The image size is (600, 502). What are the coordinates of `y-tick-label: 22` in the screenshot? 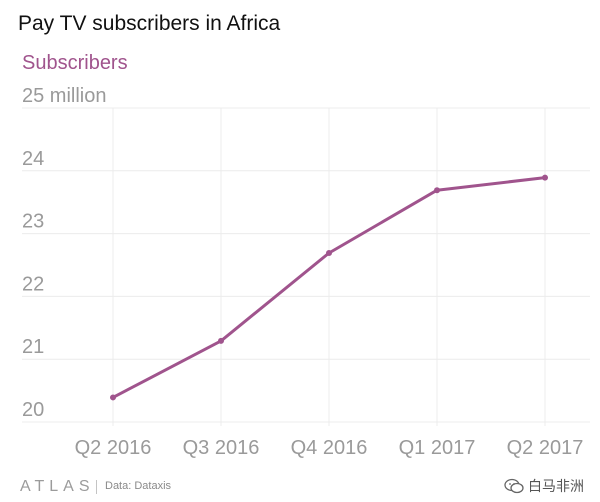 It's located at (33, 284).